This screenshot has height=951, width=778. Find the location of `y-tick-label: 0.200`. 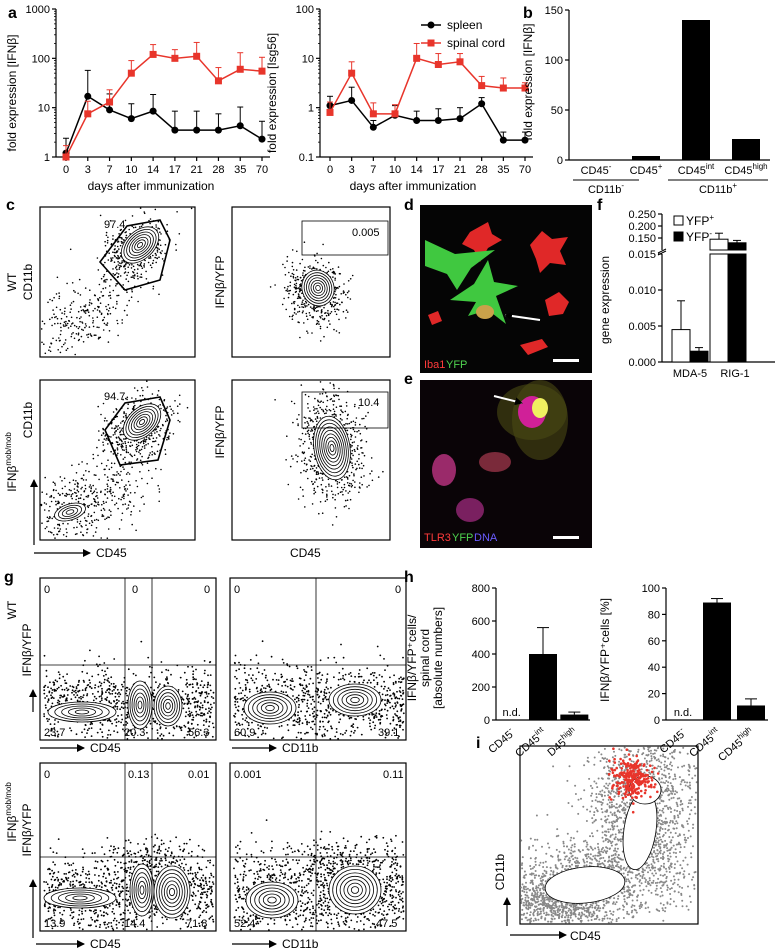

y-tick-label: 0.200 is located at coordinates (642, 227).